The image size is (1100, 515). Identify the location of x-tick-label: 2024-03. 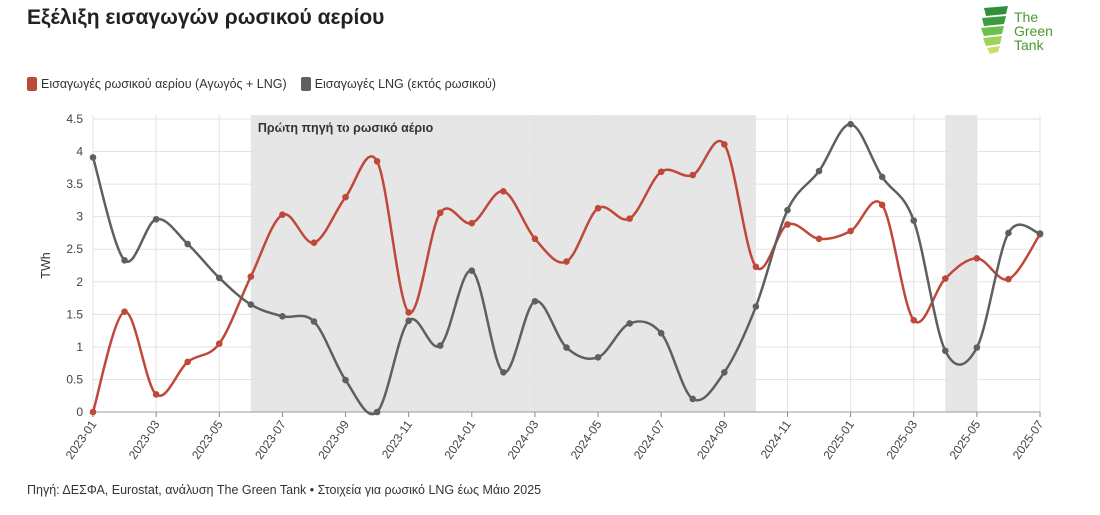
(523, 439).